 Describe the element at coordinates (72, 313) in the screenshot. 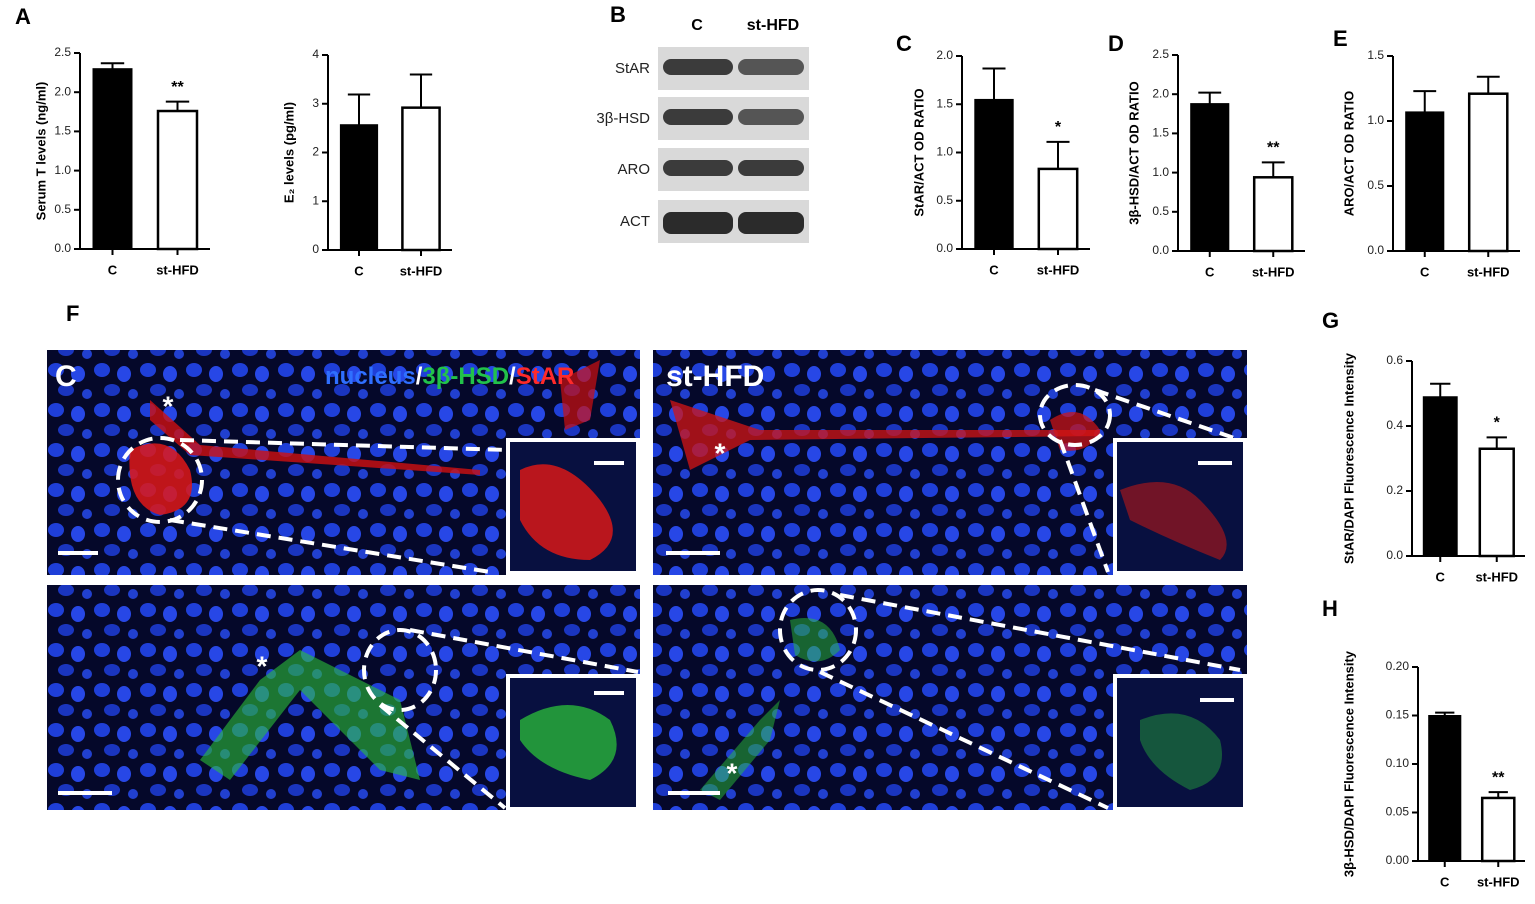

I see `panel-letter: F` at that location.